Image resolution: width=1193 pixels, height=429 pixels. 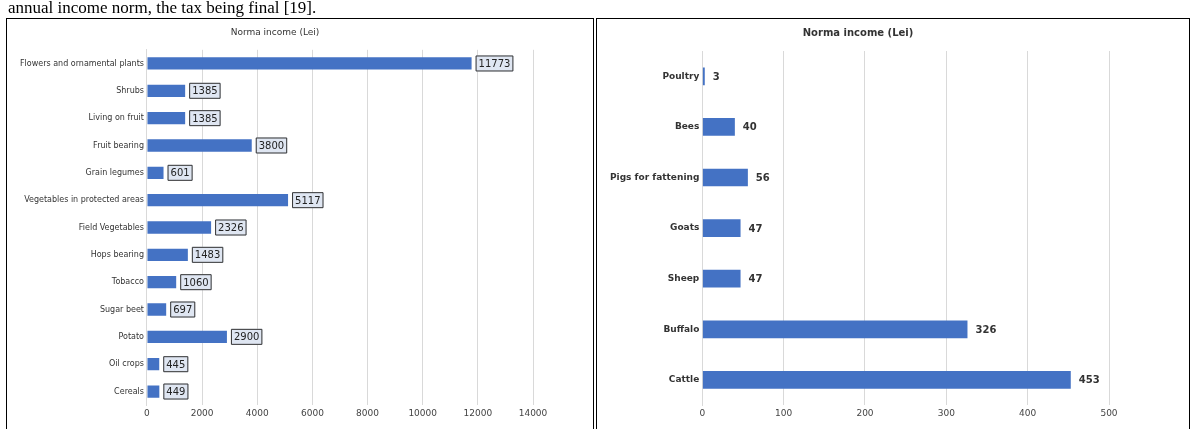 I want to click on data-label: 453, so click(x=1089, y=380).